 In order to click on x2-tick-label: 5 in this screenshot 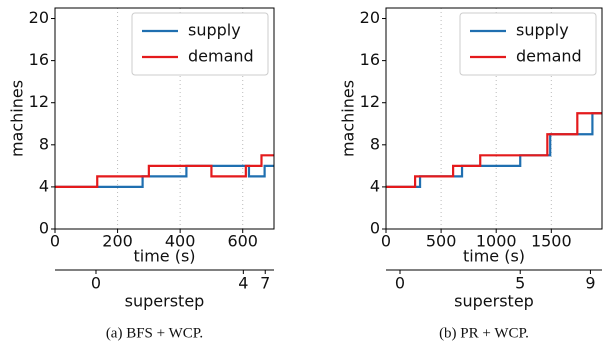, I will do `click(520, 283)`.